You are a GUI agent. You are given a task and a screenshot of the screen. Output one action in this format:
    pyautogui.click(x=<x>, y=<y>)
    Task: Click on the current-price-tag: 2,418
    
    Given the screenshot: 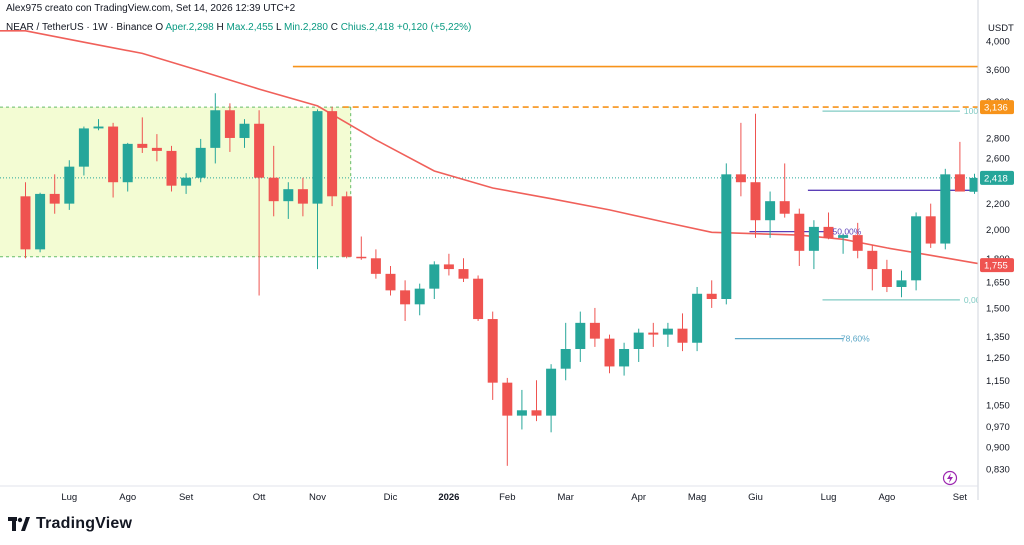 What is the action you would take?
    pyautogui.click(x=996, y=178)
    